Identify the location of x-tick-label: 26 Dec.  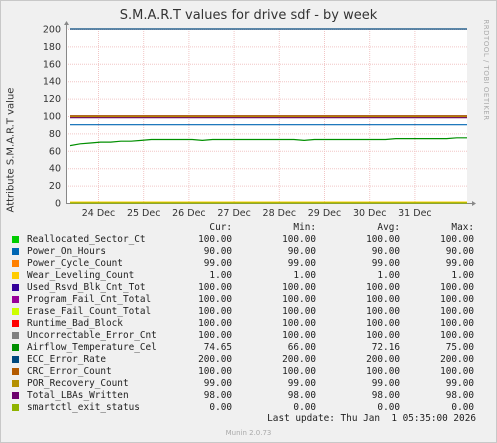
(189, 213).